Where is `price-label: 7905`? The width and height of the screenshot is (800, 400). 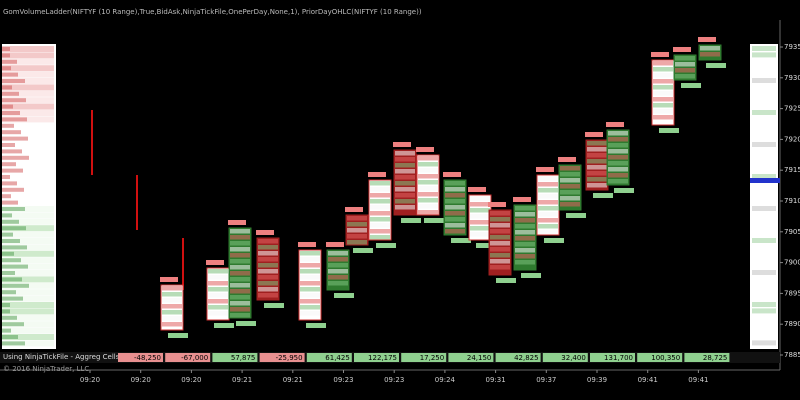
price-label: 7905 is located at coordinates (792, 232).